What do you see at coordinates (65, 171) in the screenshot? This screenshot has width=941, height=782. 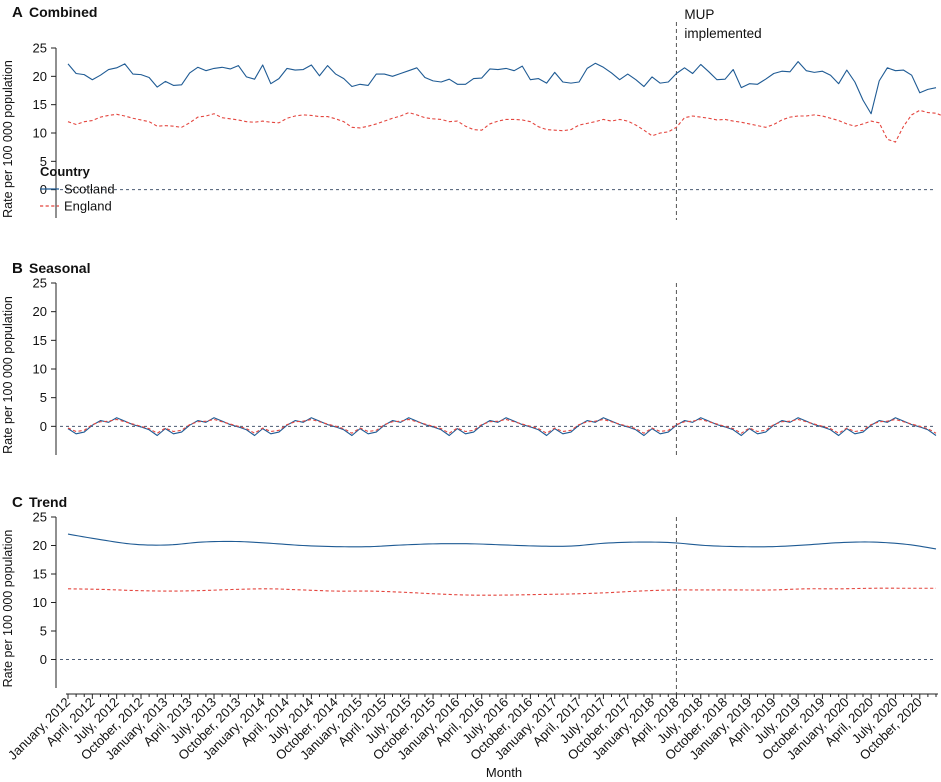 I see `legend-title: Country` at bounding box center [65, 171].